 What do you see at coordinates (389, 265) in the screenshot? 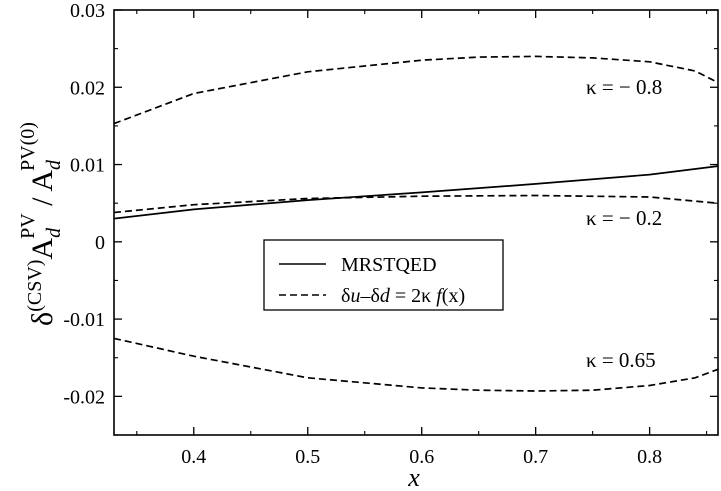
I see `legend-solid-label: MRSTQED` at bounding box center [389, 265].